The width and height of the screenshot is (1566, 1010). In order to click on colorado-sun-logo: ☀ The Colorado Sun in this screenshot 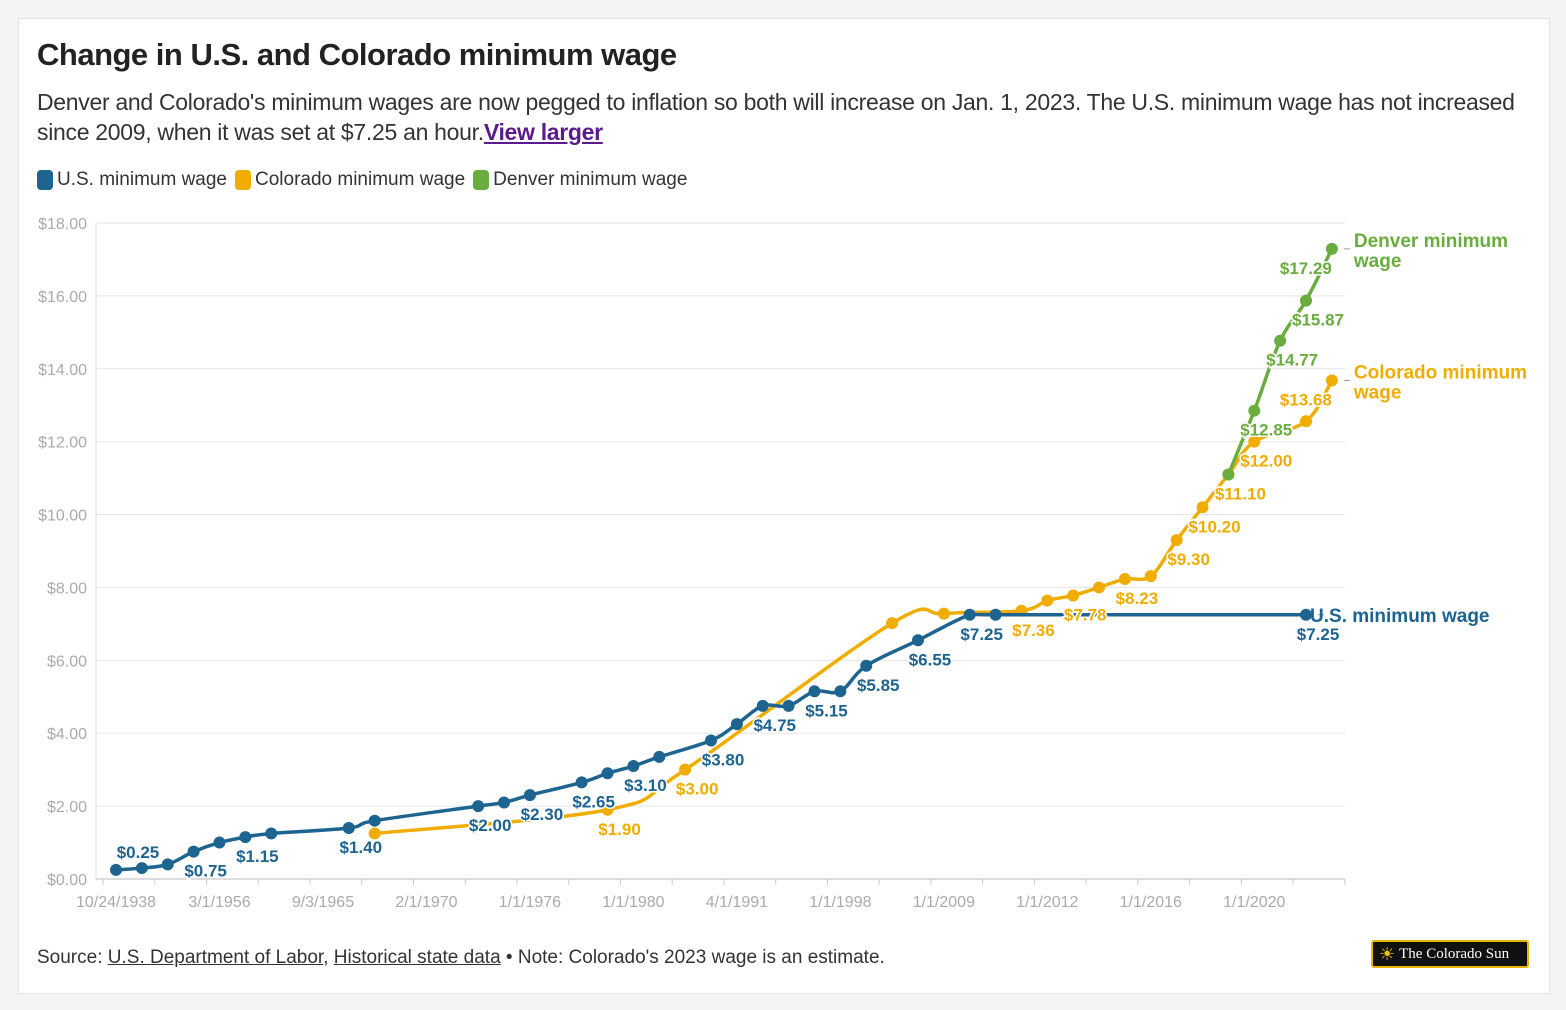, I will do `click(1450, 954)`.